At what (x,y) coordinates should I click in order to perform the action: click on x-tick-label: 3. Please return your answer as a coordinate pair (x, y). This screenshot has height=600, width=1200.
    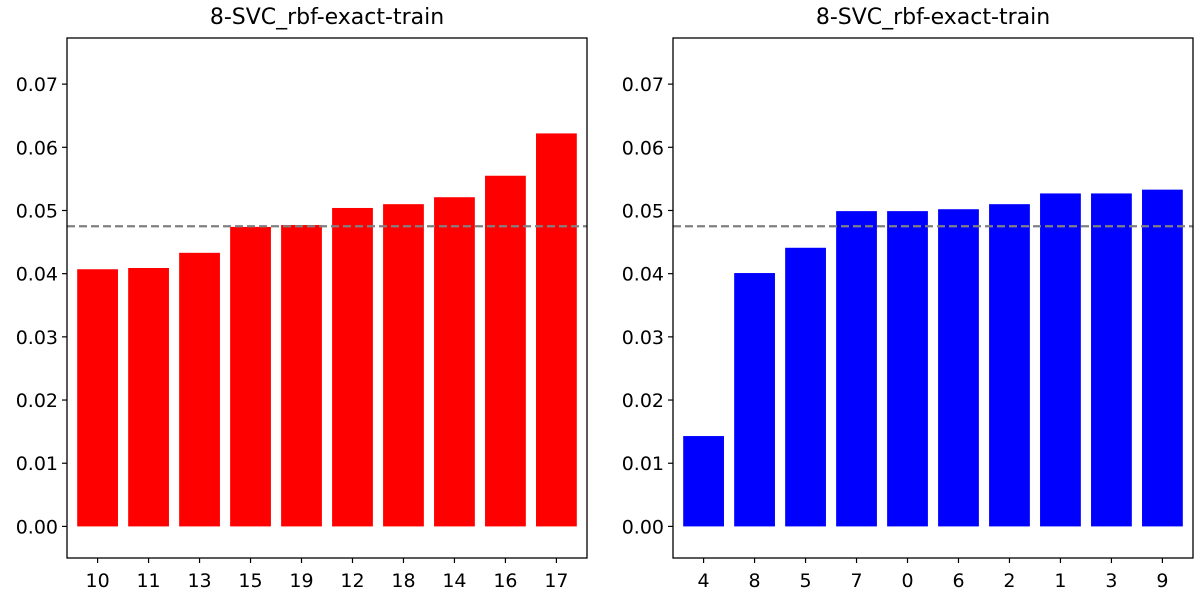
    Looking at the image, I should click on (1111, 581).